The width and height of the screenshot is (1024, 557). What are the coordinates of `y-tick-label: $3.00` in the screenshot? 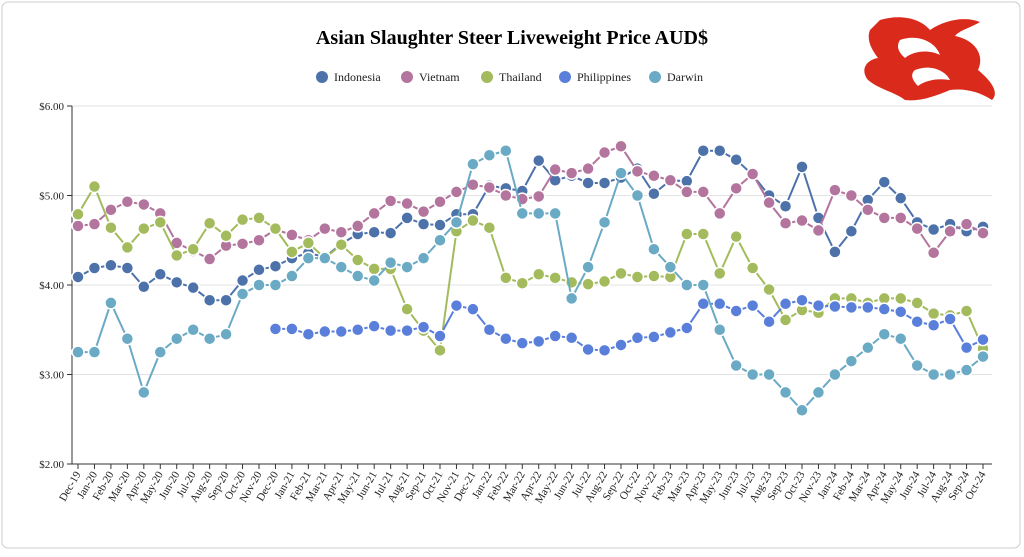 It's located at (51, 376).